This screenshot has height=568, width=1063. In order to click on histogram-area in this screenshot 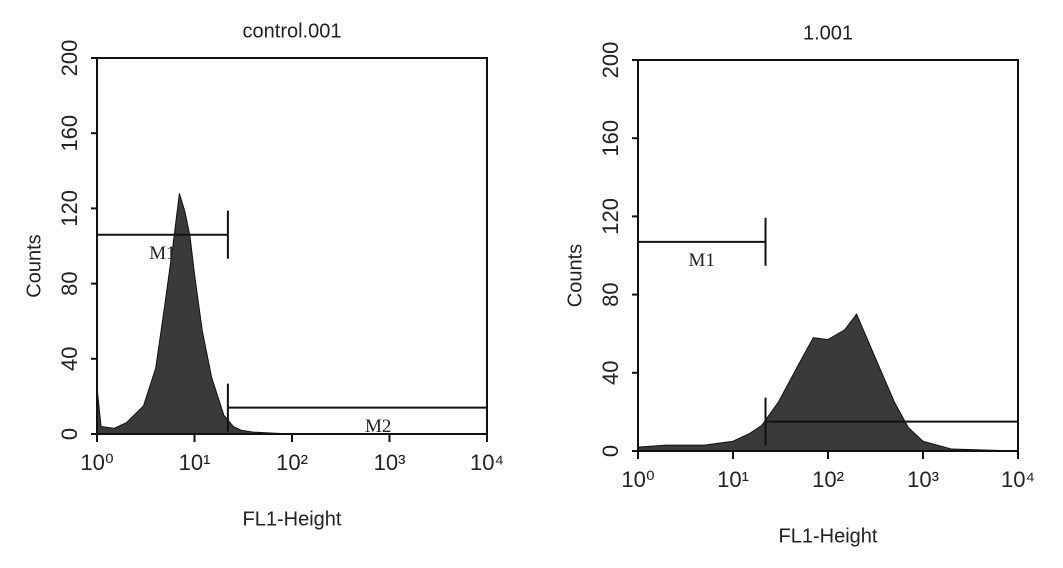, I will do `click(828, 382)`.